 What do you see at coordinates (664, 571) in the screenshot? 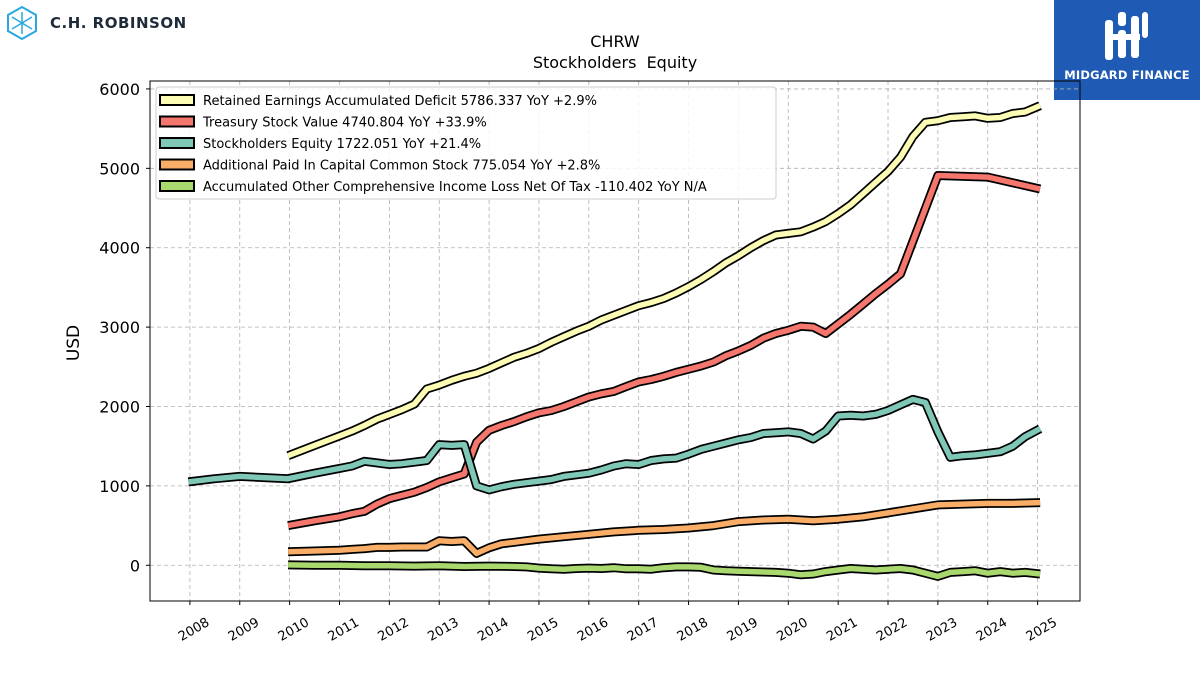
I see `series-line-accumulated-other-comprehensive-income-loss-net-of-tax` at bounding box center [664, 571].